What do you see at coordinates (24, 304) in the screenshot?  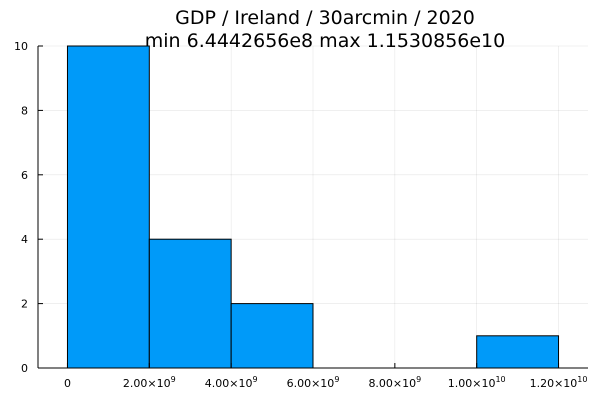 I see `y-tick-label: 2` at bounding box center [24, 304].